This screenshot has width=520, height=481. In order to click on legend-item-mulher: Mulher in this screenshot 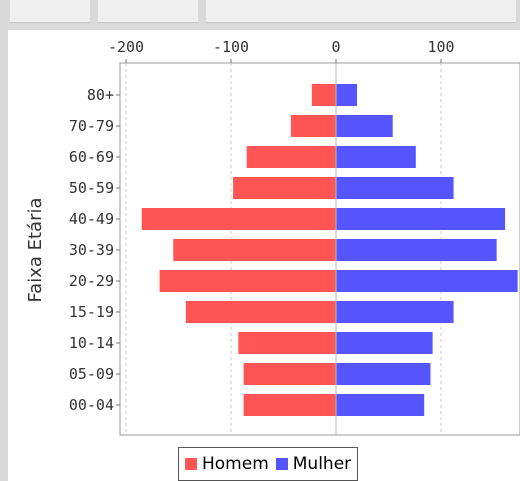, I will do `click(313, 464)`.